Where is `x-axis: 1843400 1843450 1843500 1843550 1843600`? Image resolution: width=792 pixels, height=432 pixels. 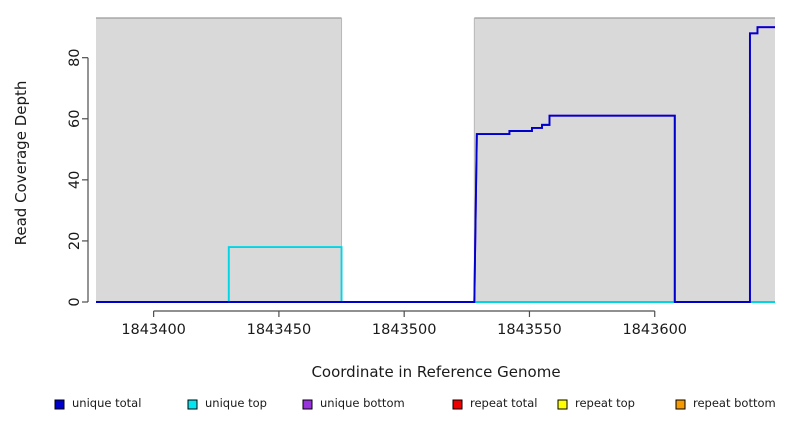 x-axis: 1843400 1843450 1843500 1843550 1843600 is located at coordinates (404, 324).